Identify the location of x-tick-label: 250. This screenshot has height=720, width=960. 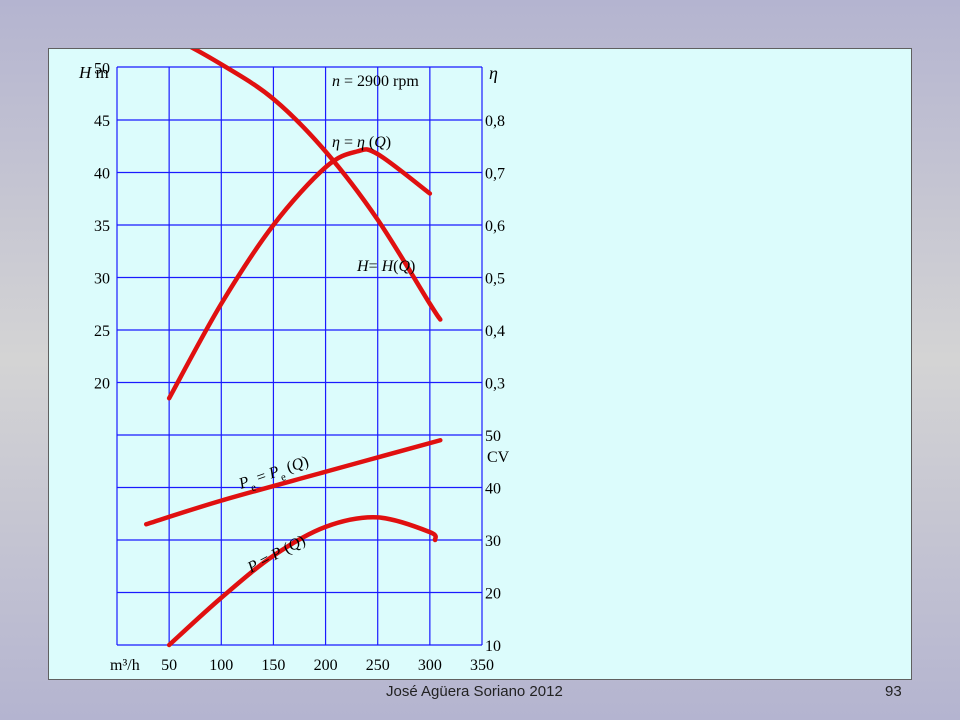
(378, 665).